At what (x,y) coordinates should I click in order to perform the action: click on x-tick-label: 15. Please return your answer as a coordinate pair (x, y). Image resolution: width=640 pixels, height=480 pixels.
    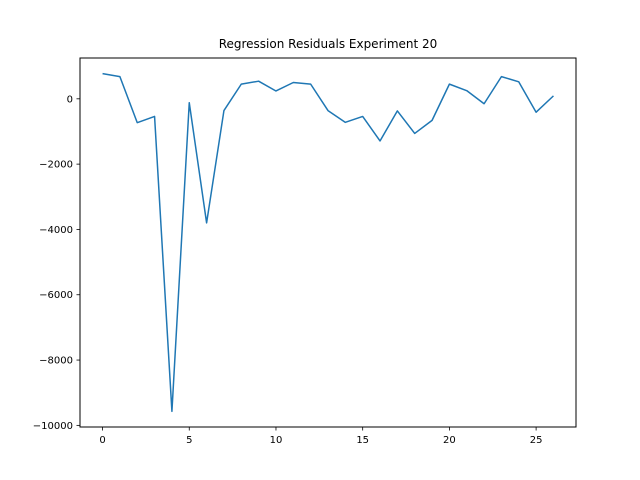
    Looking at the image, I should click on (362, 440).